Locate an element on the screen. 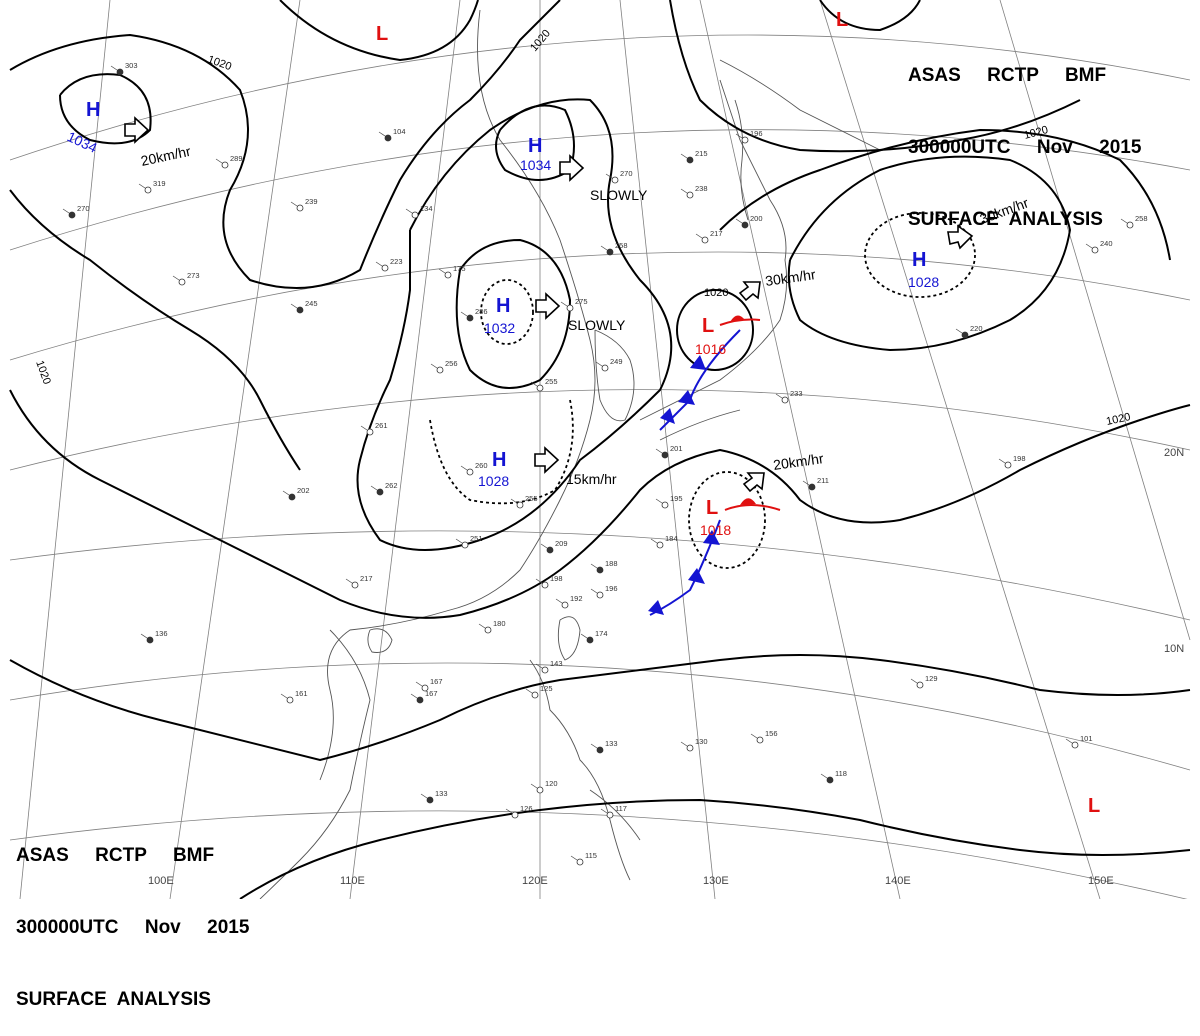 The width and height of the screenshot is (1200, 1036). station-plot: 136 is located at coordinates (154, 636).